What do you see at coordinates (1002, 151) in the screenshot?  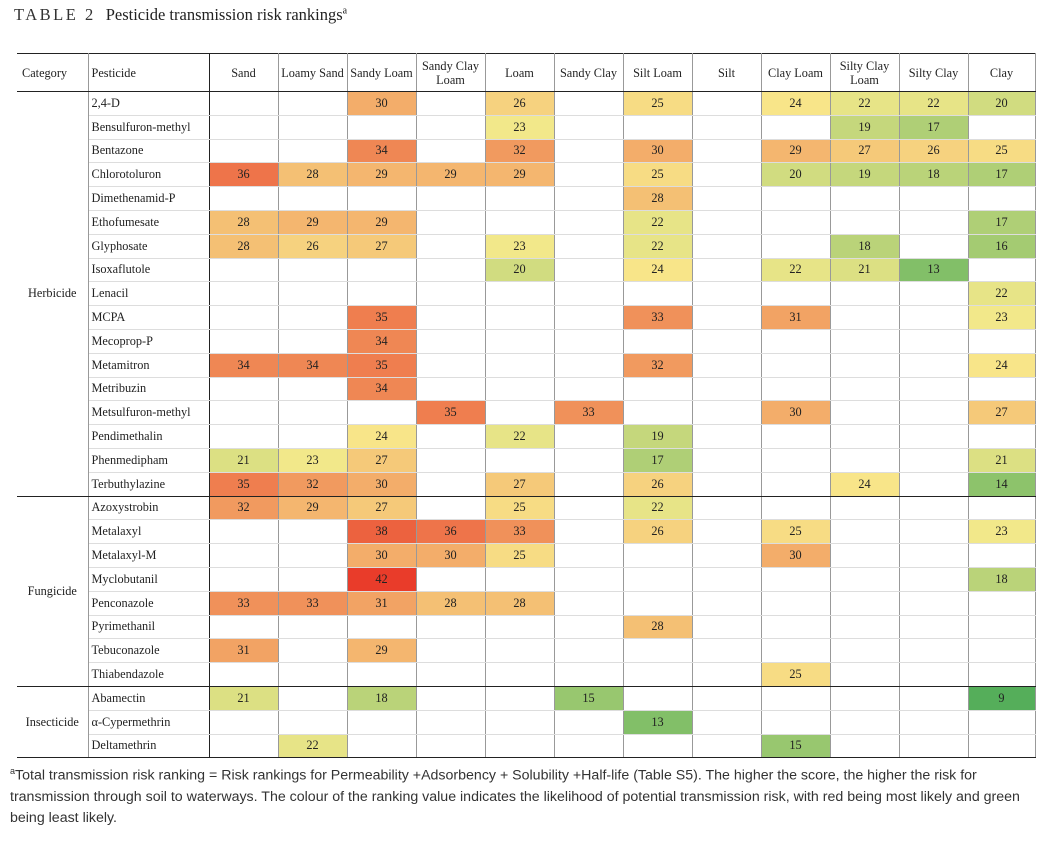 I see `risk-cell-clay: 25` at bounding box center [1002, 151].